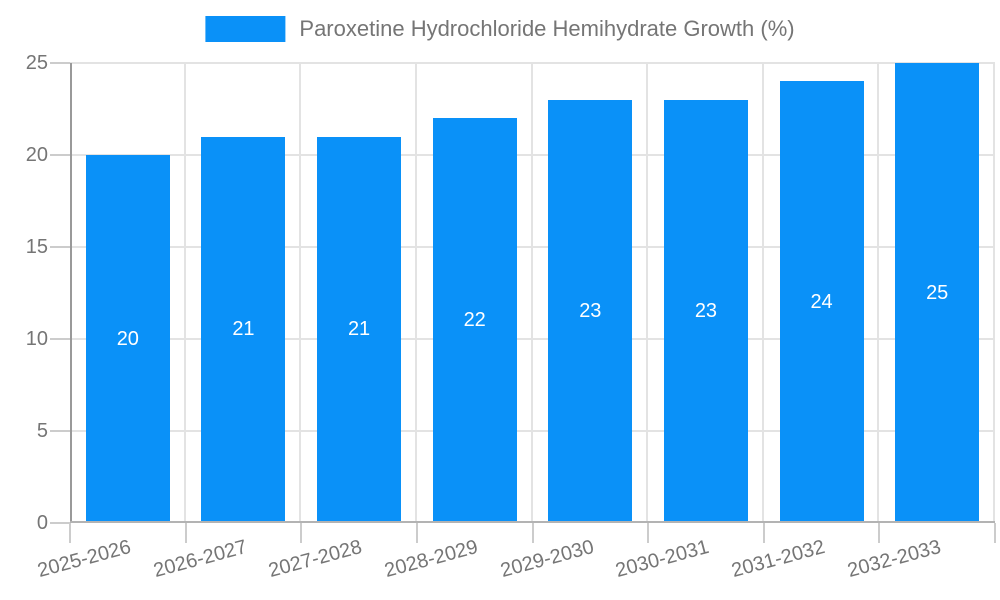  I want to click on x-axis-line, so click(532, 522).